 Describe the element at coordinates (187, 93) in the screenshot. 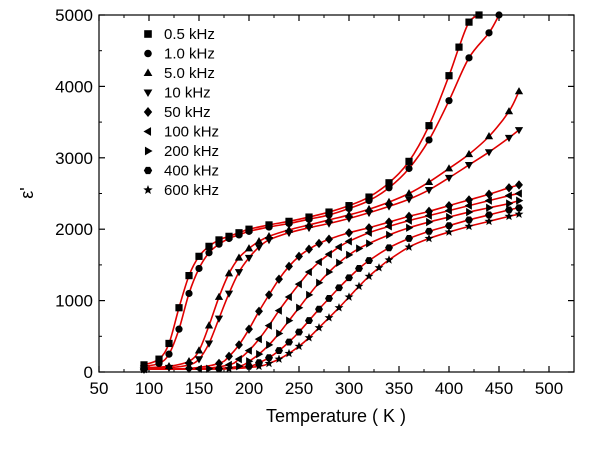

I see `legend-label: 10 kHz` at that location.